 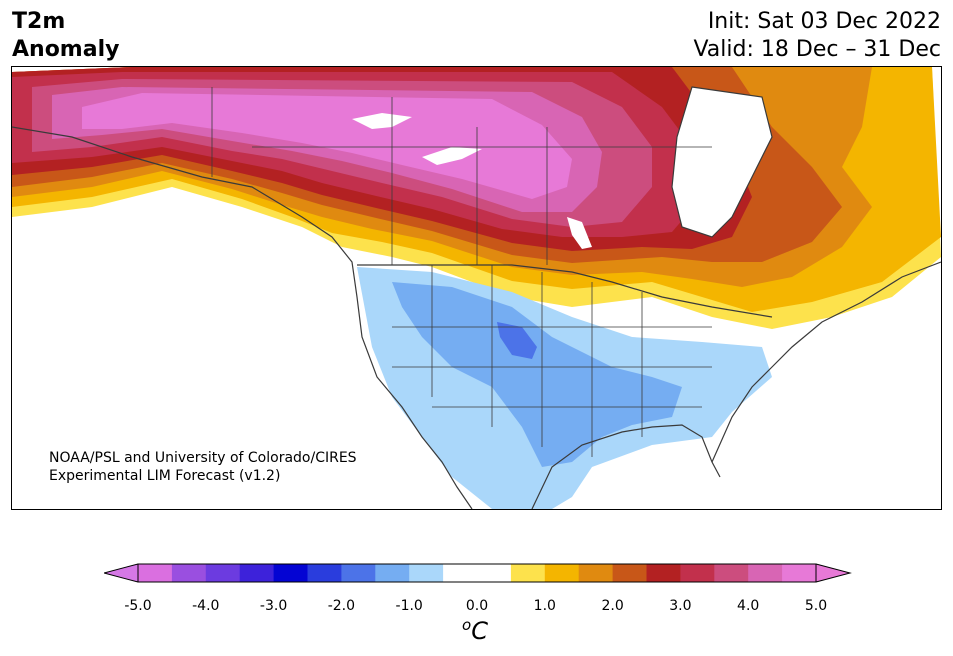 I want to click on colorbar-cells, so click(x=477, y=573).